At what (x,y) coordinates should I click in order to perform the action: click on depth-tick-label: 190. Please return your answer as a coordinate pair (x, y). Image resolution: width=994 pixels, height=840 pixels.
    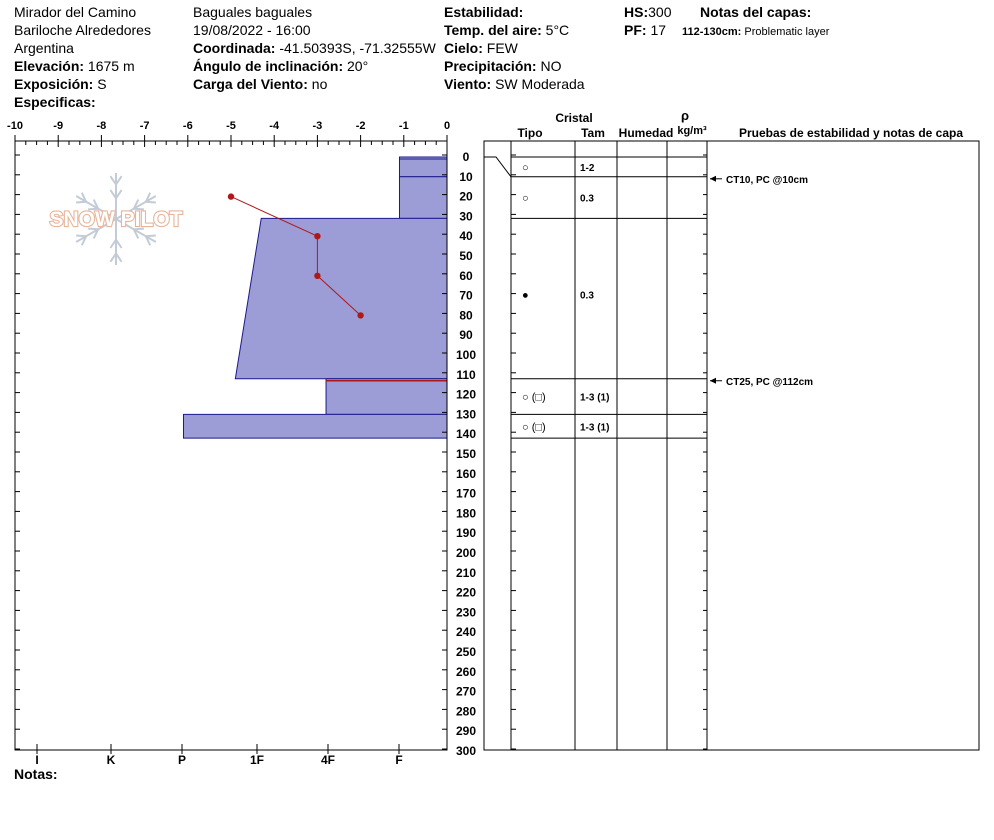
    Looking at the image, I should click on (466, 533).